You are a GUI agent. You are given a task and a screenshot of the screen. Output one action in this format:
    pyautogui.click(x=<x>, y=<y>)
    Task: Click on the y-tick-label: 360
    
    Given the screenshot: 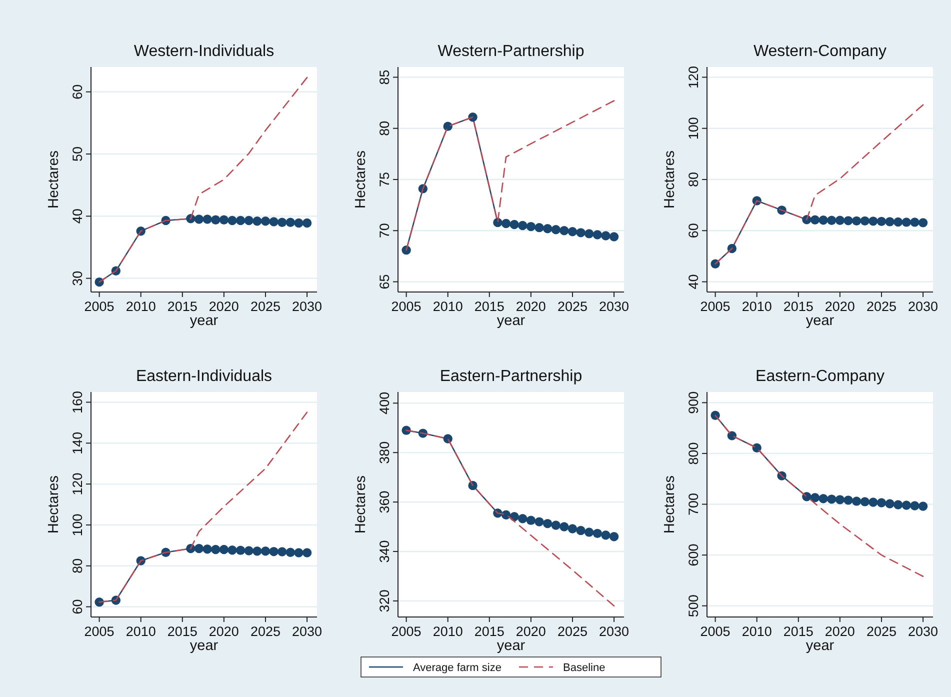 What is the action you would take?
    pyautogui.click(x=384, y=502)
    